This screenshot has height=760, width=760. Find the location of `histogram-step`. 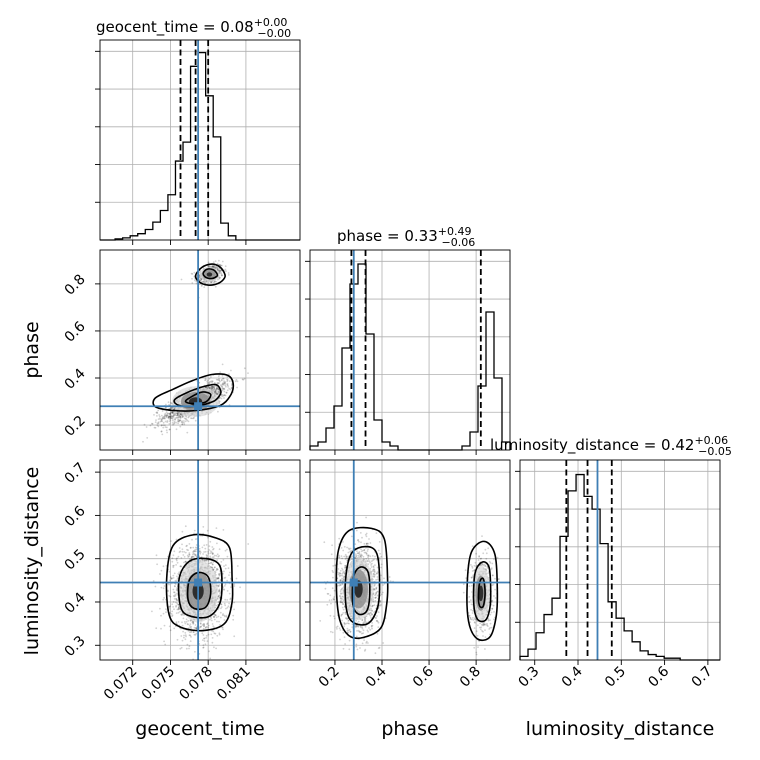

histogram-step is located at coordinates (410, 357).